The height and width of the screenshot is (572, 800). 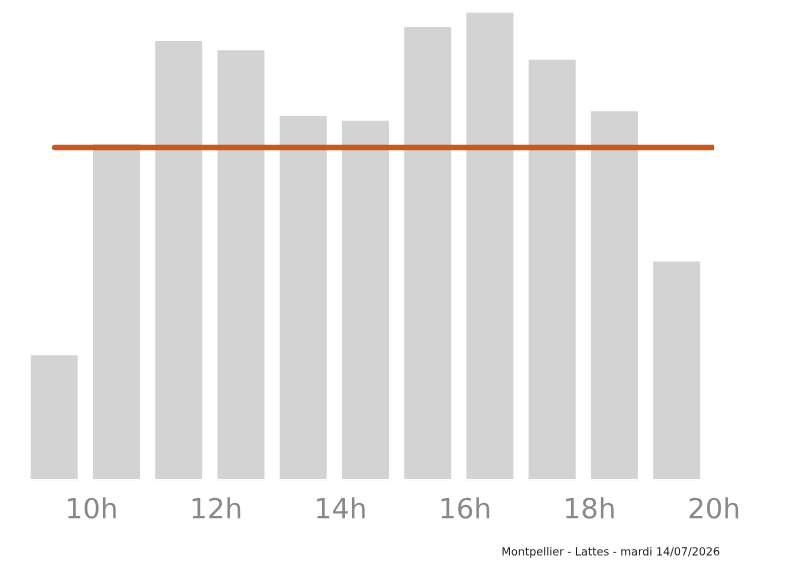 What do you see at coordinates (714, 508) in the screenshot?
I see `x-tick-label: 20h` at bounding box center [714, 508].